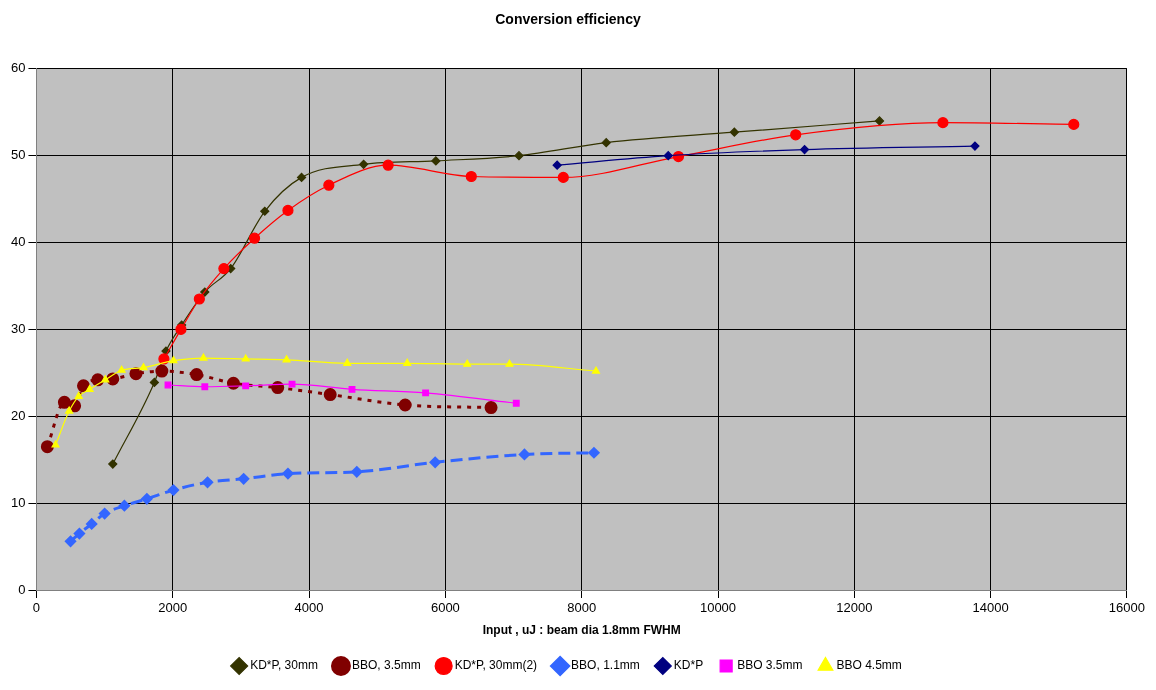 The height and width of the screenshot is (690, 1156). Describe the element at coordinates (990, 608) in the screenshot. I see `x-tick-label: 14000` at that location.